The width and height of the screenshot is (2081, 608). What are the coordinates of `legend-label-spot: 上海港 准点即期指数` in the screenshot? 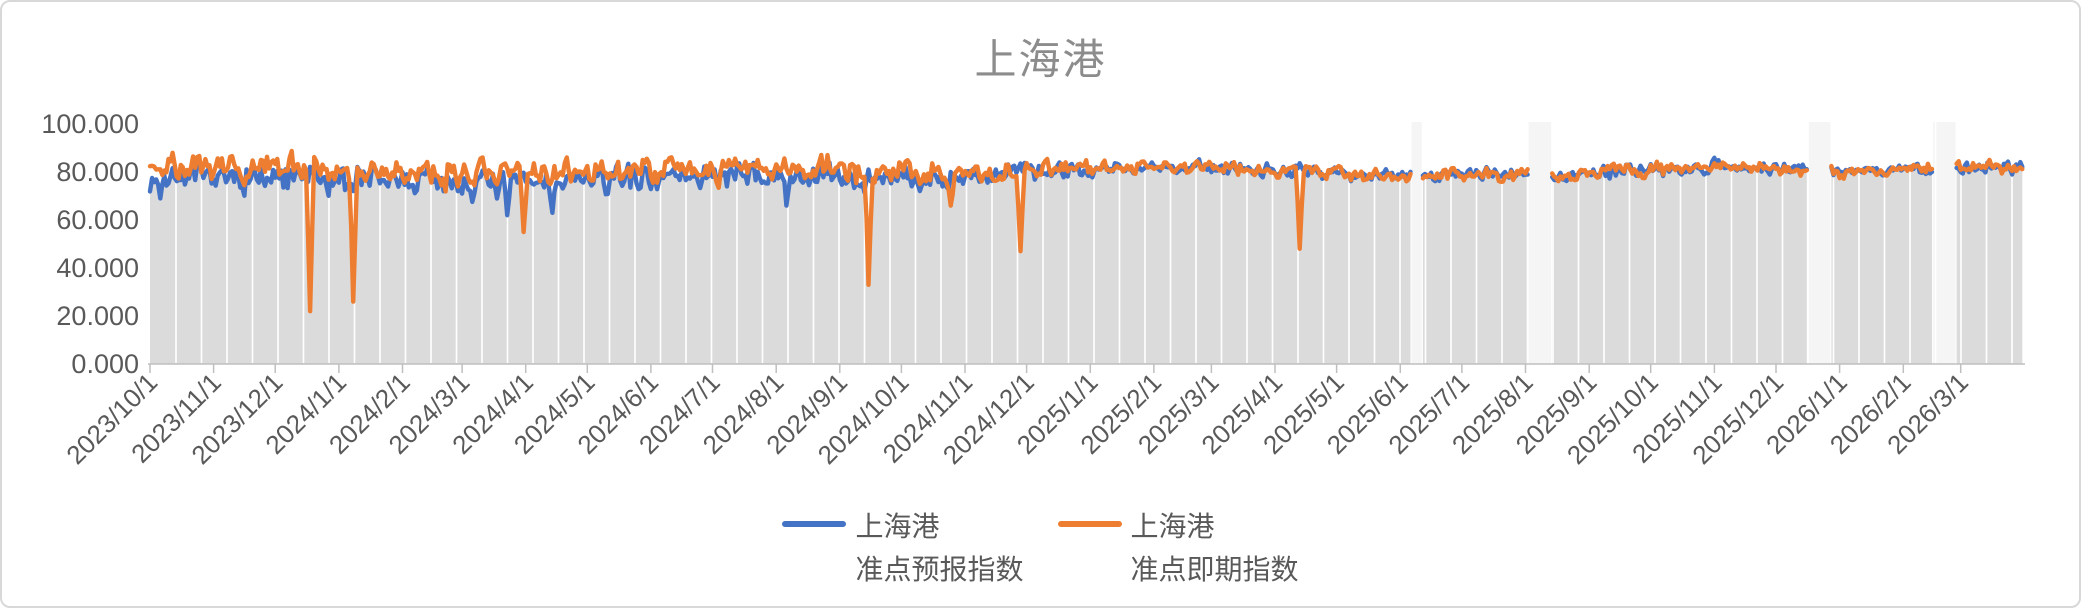 It's located at (1215, 548).